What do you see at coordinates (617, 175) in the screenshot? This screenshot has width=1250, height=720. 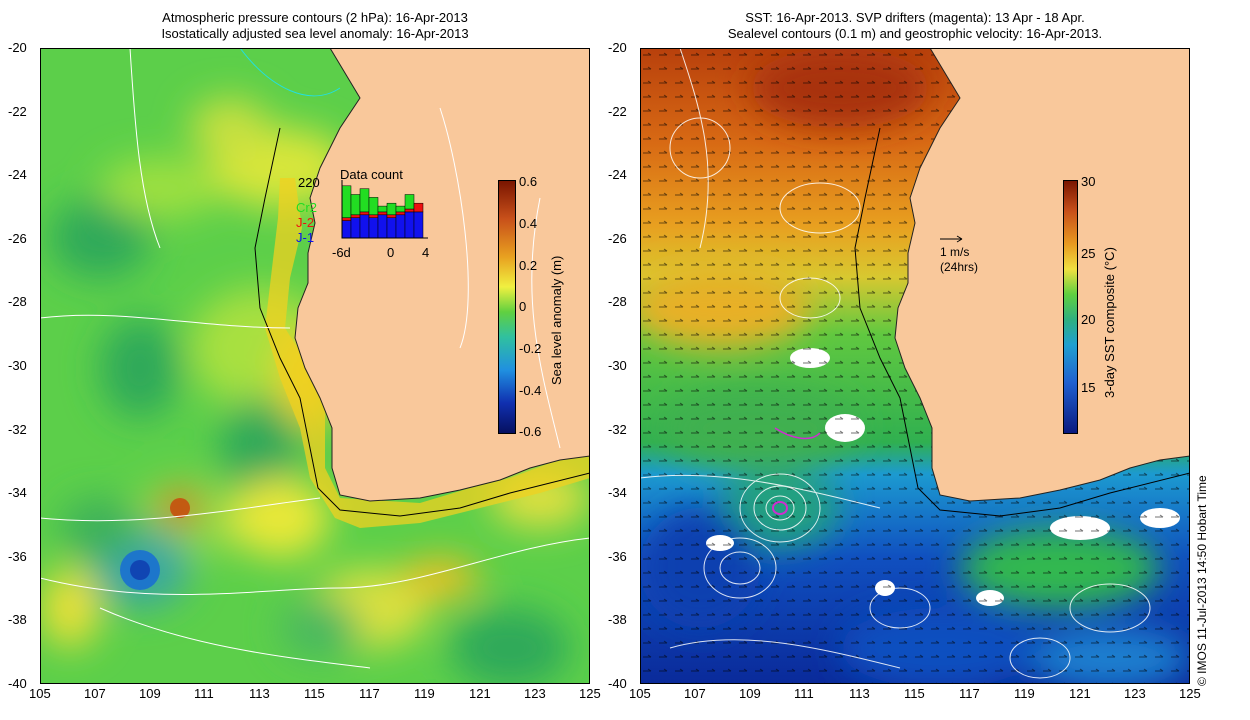 I see `right-y-tick--24: -24` at bounding box center [617, 175].